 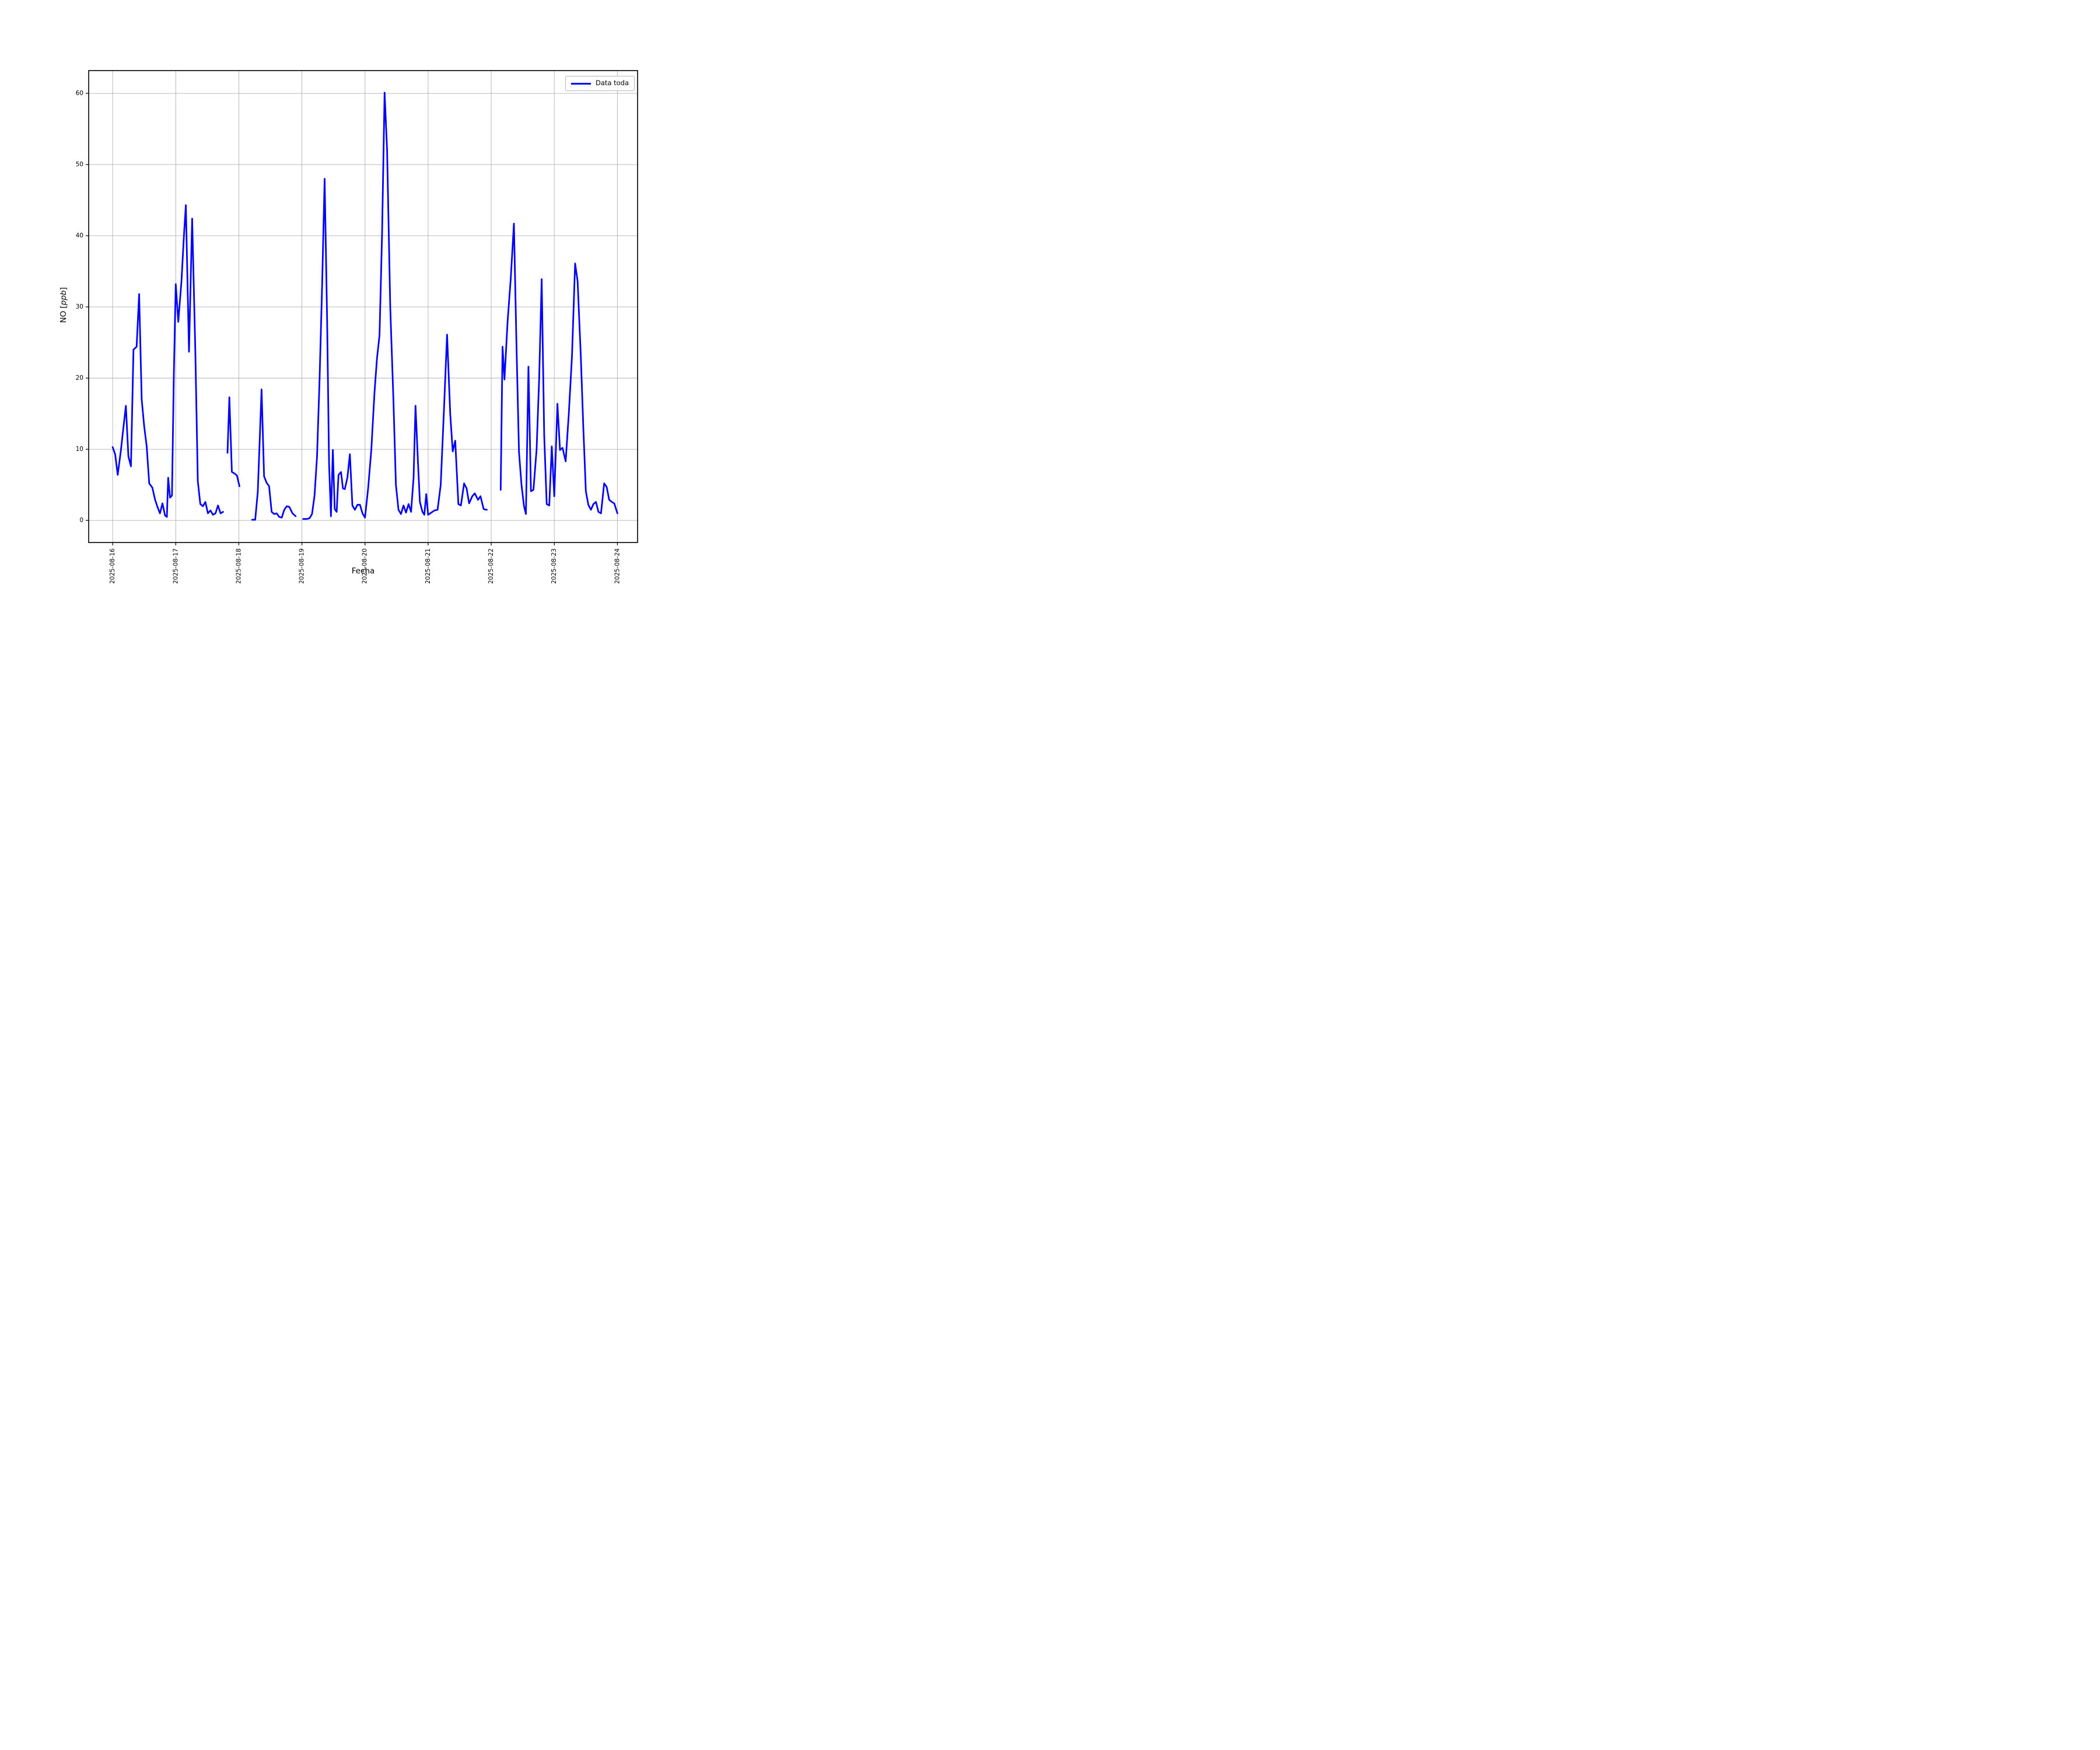 I want to click on y-tick-label: 10, so click(x=79, y=449).